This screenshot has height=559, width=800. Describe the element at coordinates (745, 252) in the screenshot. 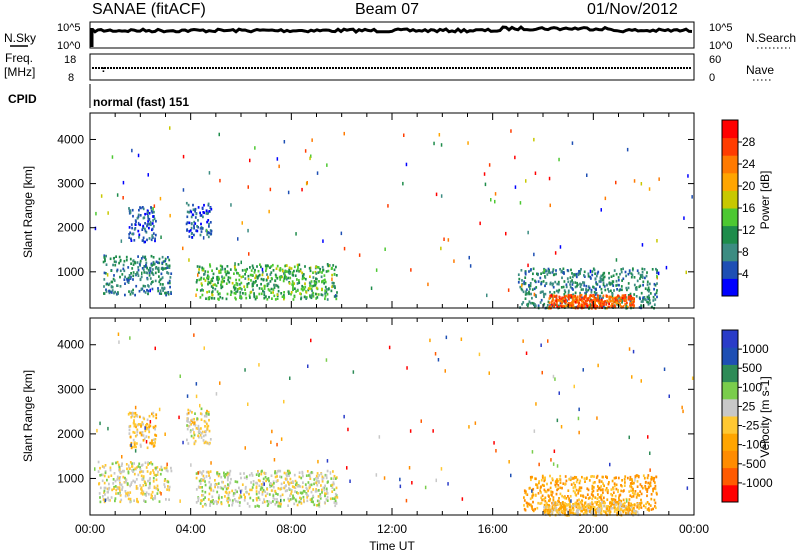

I see `colorbar-tick-label: 8` at that location.